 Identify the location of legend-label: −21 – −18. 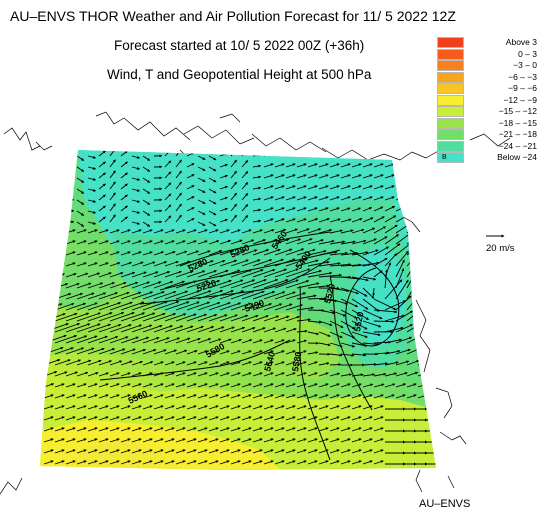
(517, 134).